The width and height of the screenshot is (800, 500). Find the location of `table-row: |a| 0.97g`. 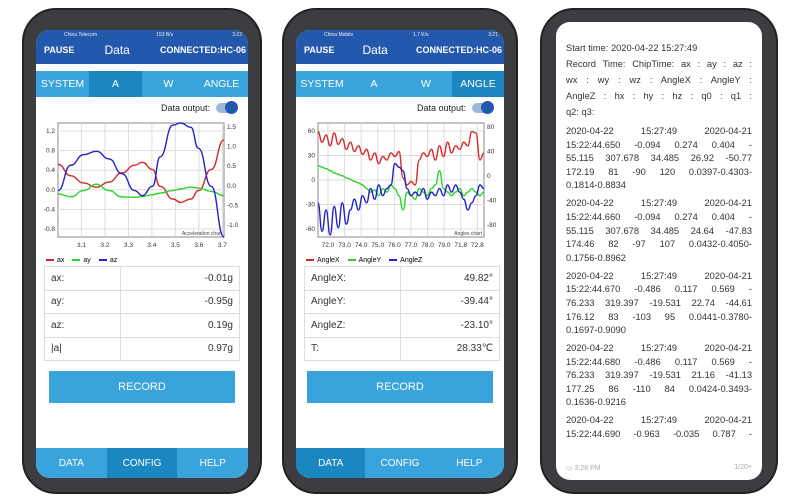

table-row: |a| 0.97g is located at coordinates (142, 348).